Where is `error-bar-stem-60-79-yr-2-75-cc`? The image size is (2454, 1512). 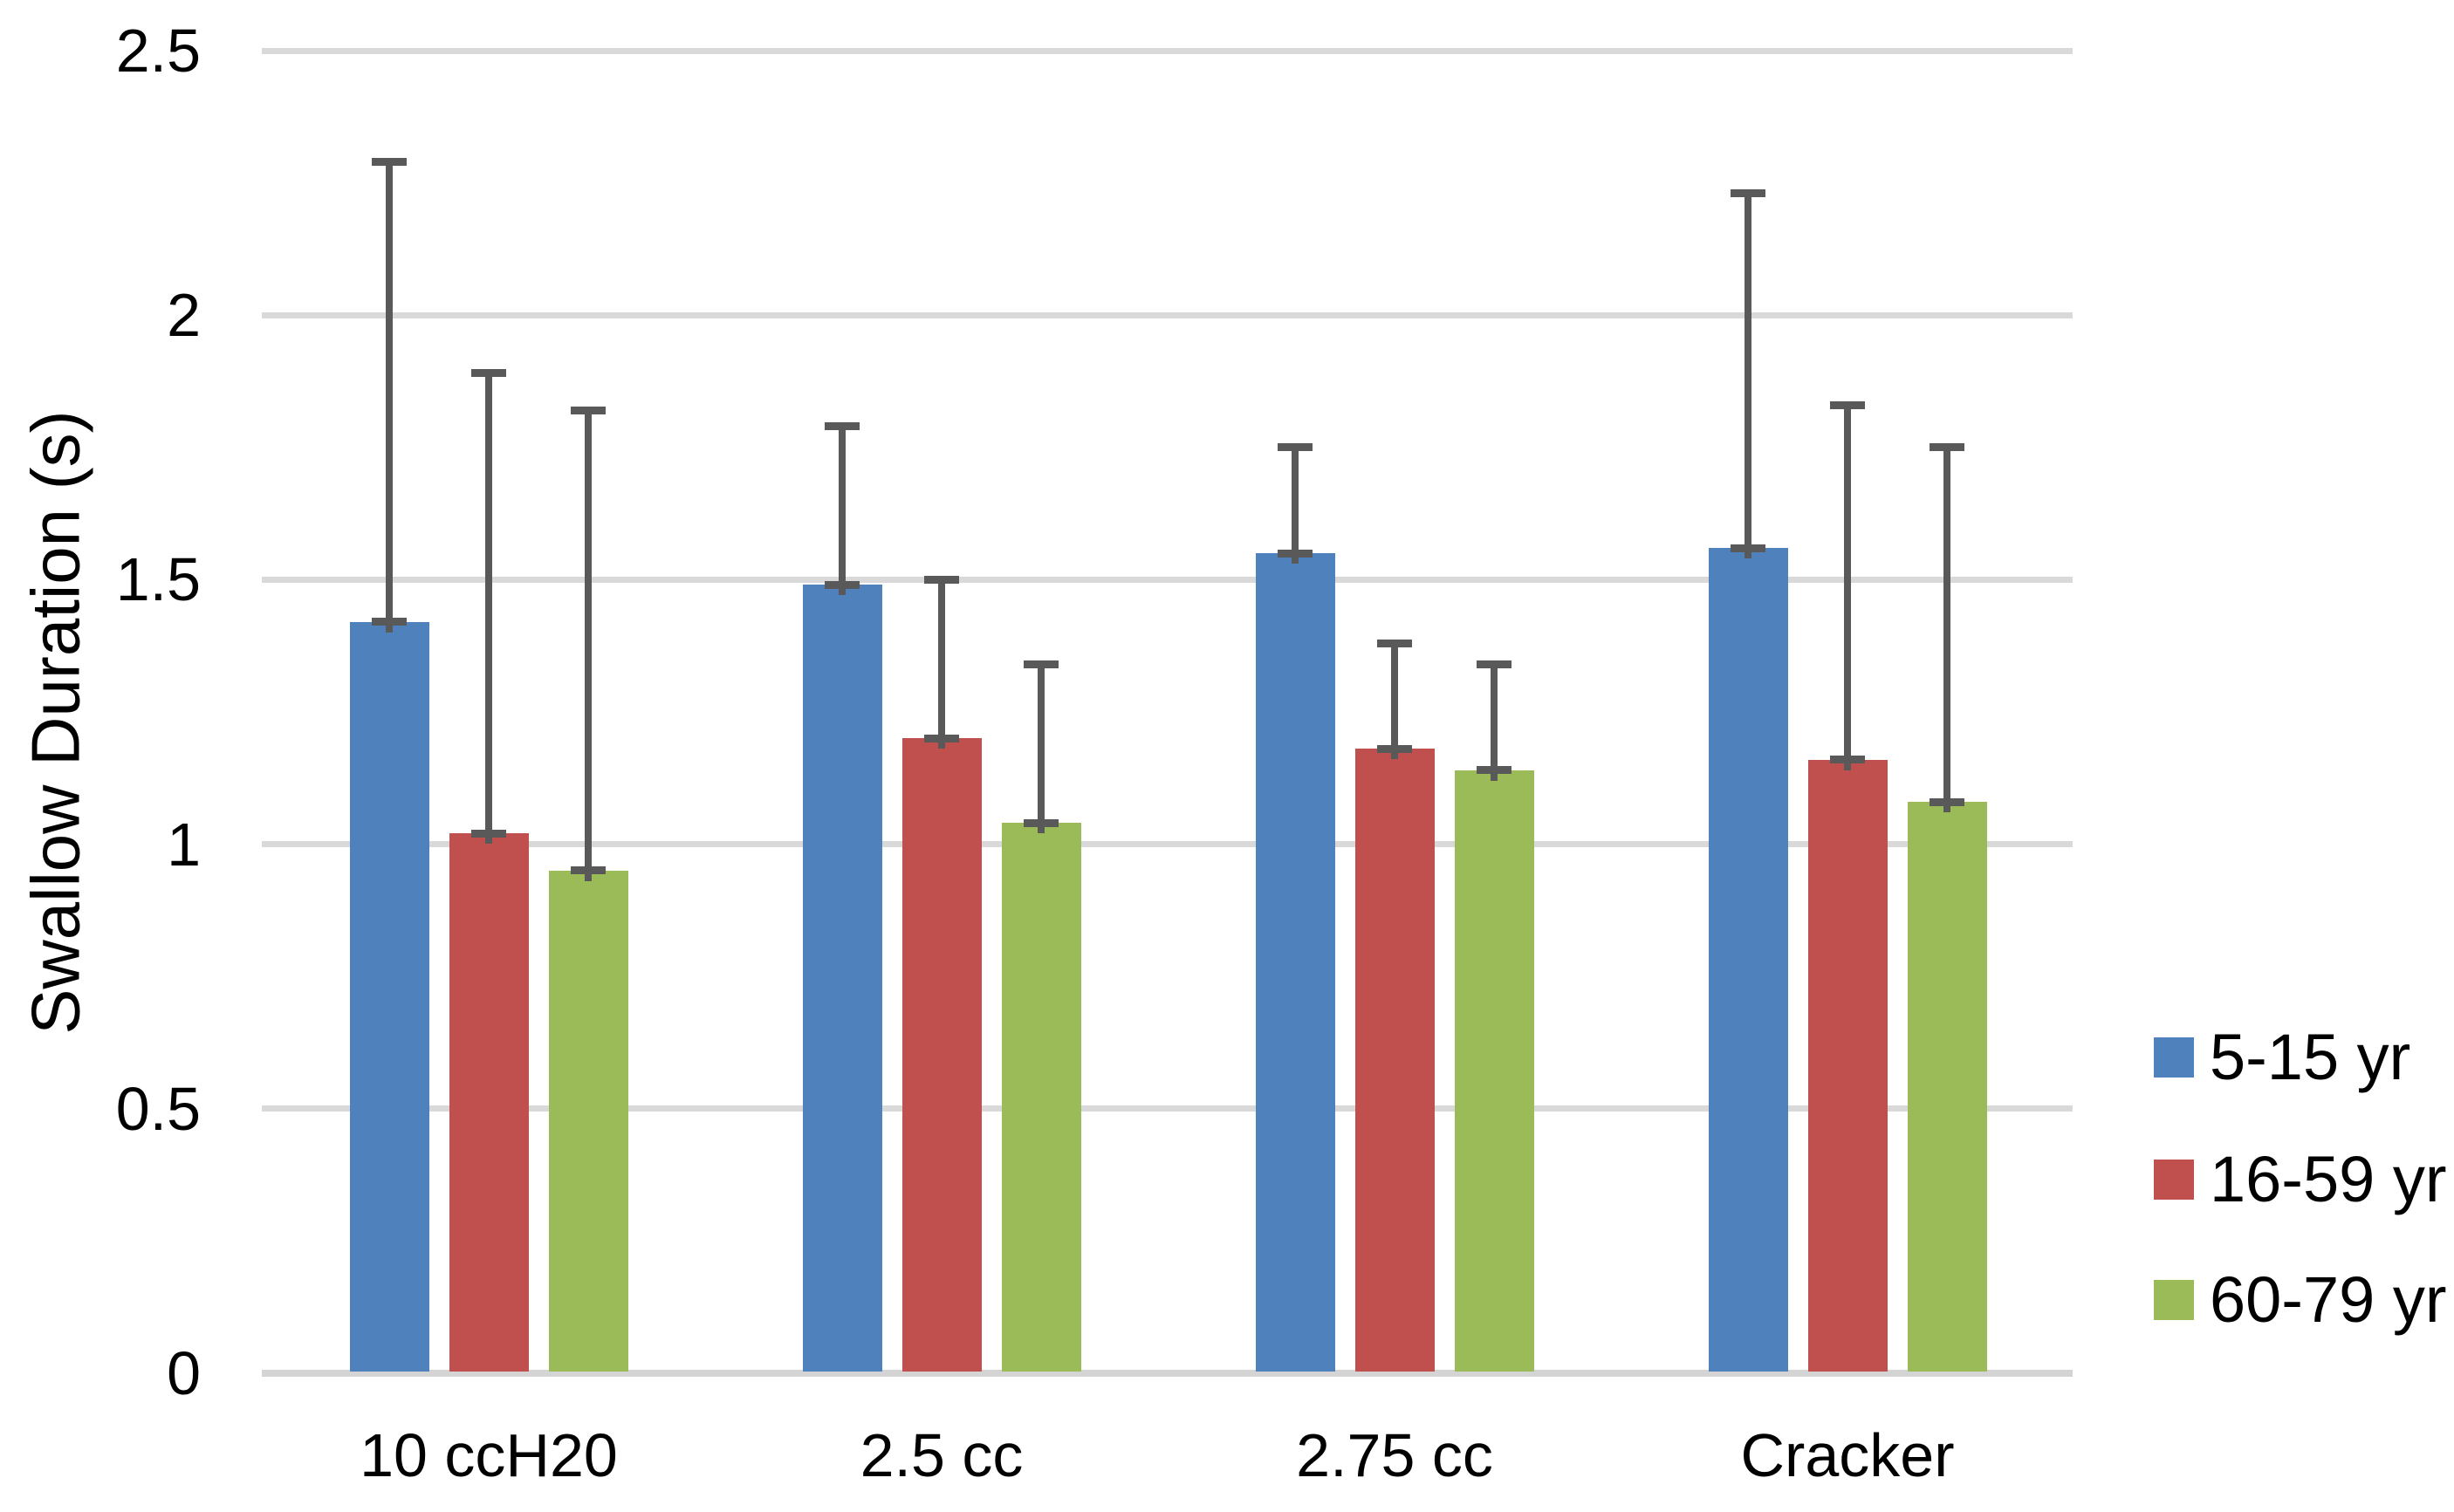 error-bar-stem-60-79-yr-2-75-cc is located at coordinates (1494, 722).